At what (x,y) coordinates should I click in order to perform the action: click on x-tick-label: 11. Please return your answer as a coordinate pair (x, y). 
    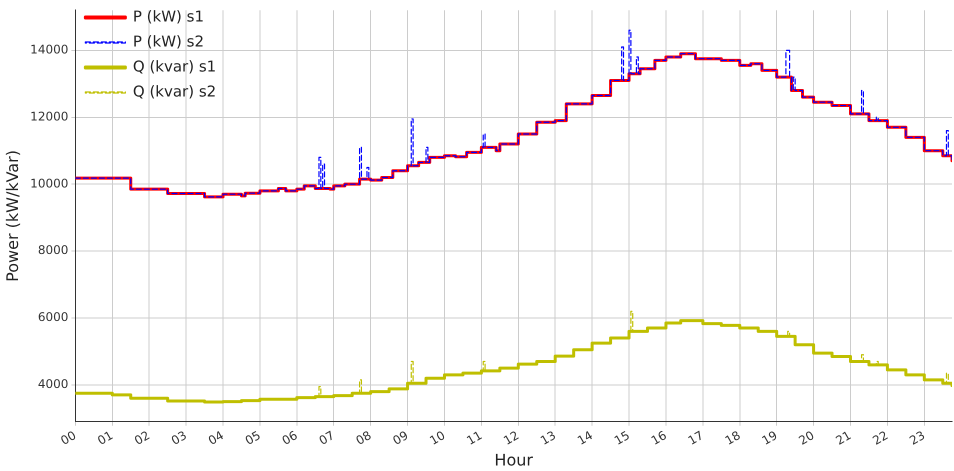
    Looking at the image, I should click on (474, 438).